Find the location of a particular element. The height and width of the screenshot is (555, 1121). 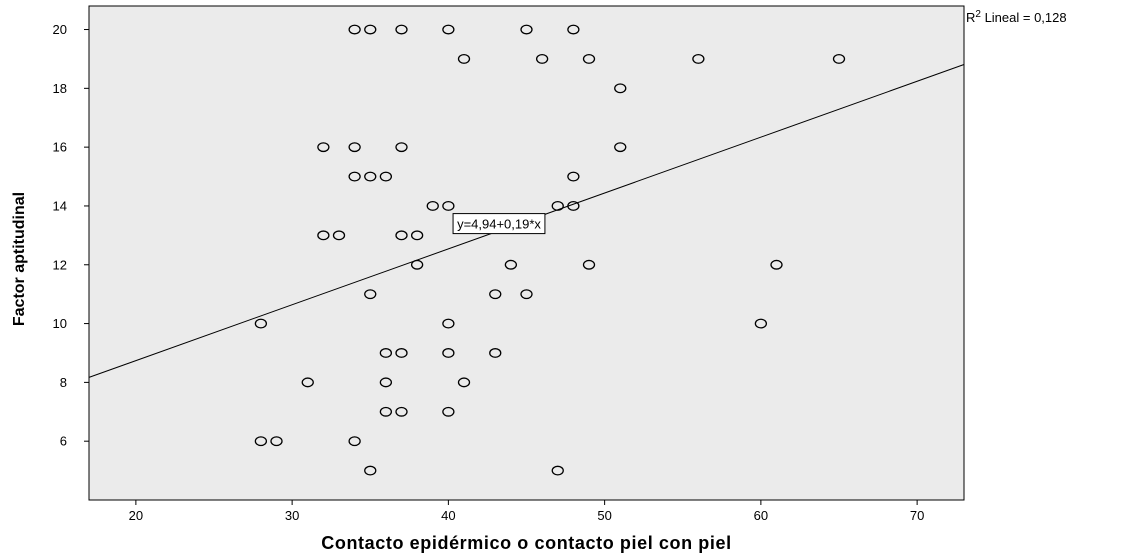

r-squared-label: R2 Lineal = 0,128 is located at coordinates (1016, 17).